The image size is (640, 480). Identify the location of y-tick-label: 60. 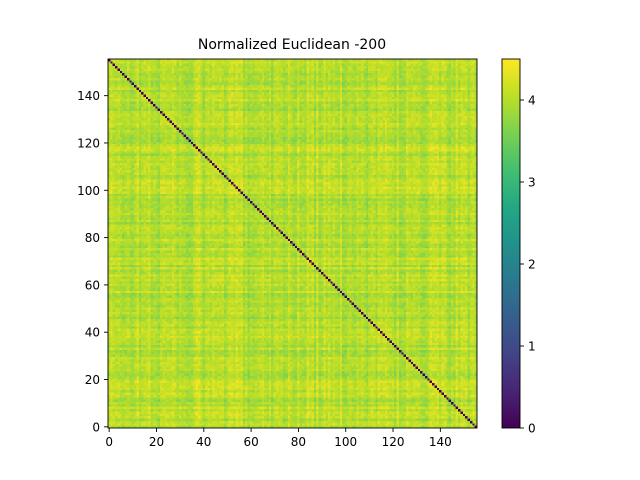
(92, 285).